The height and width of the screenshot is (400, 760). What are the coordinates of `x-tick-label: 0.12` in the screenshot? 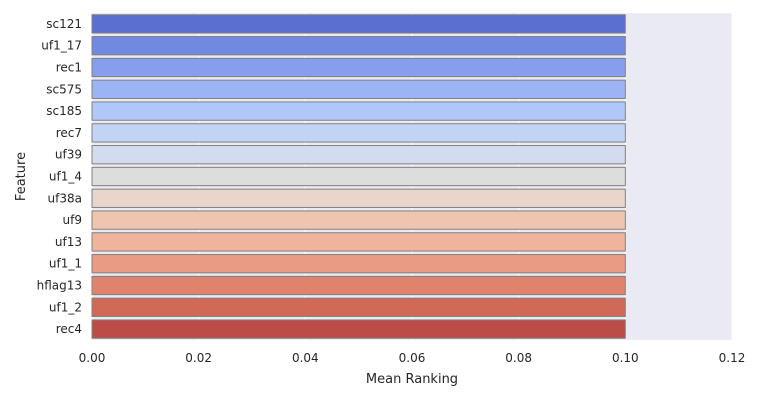 It's located at (732, 358).